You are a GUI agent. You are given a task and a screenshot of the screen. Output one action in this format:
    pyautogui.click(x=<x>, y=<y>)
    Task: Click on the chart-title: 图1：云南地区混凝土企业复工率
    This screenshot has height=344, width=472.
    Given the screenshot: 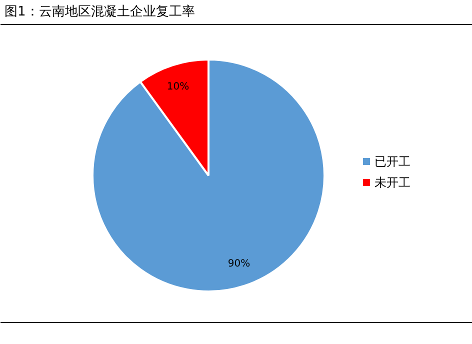 What is the action you would take?
    pyautogui.click(x=99, y=12)
    